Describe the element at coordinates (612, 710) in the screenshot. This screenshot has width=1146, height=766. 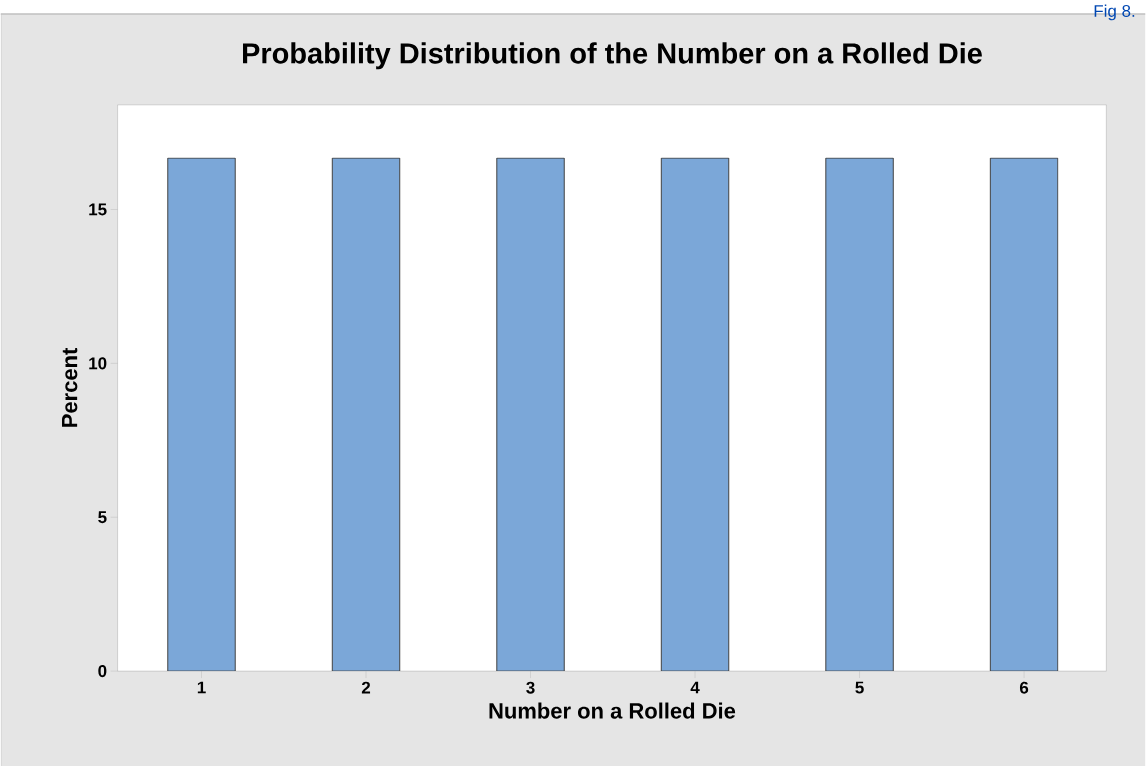
I see `x-axis-title: Number on a Rolled Die` at that location.